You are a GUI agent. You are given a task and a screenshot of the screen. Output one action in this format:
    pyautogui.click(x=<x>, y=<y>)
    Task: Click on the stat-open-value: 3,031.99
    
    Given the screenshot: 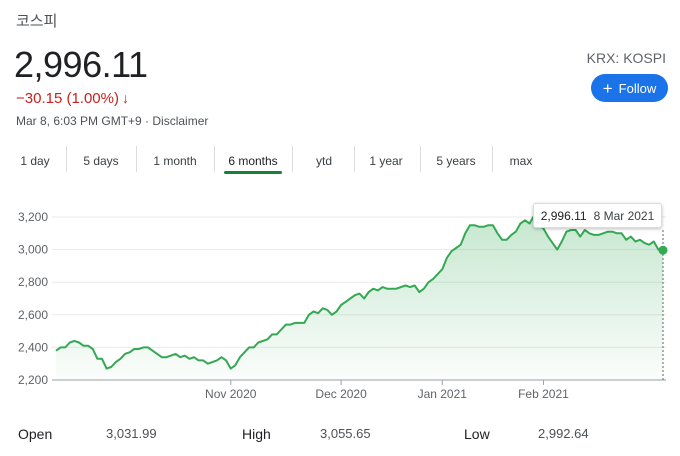 What is the action you would take?
    pyautogui.click(x=131, y=433)
    